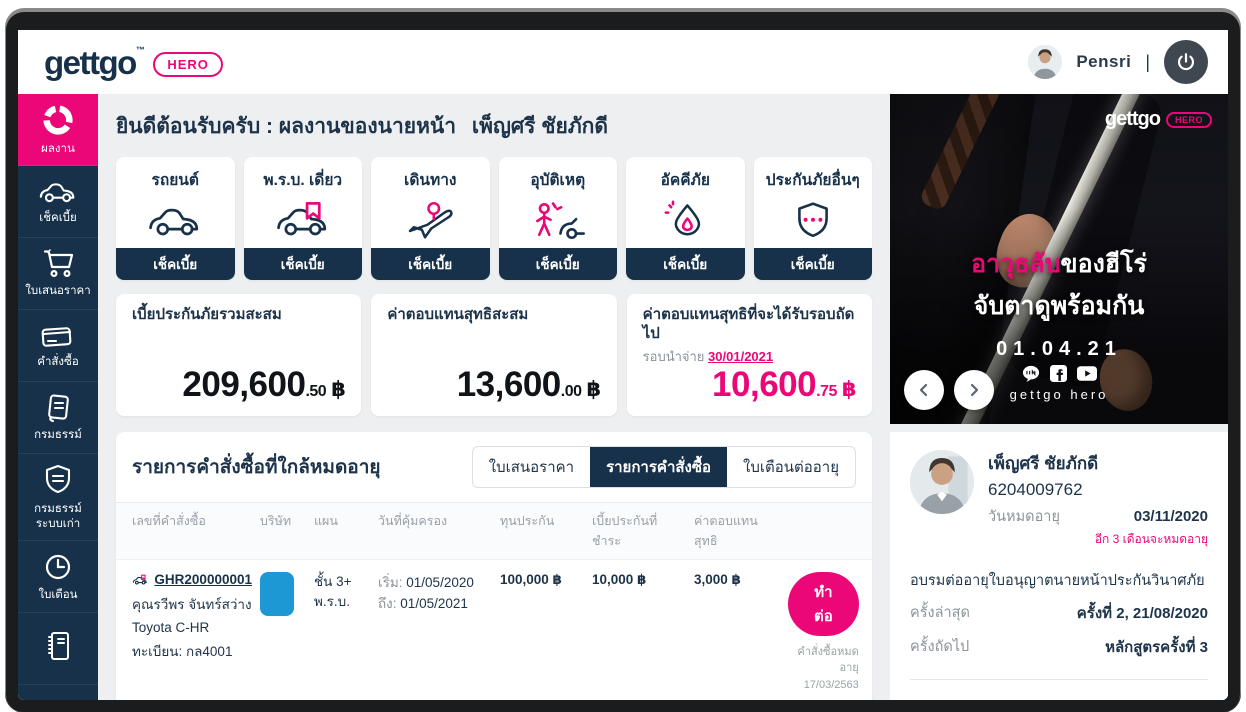 The width and height of the screenshot is (1246, 712). I want to click on product-card-travel: เดินทาง เช็คเบี้ย, so click(430, 218).